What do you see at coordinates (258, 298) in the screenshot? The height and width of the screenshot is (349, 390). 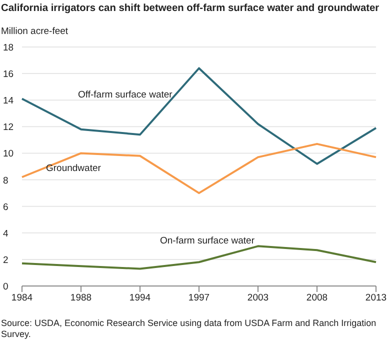 I see `x-tick-label: 2003` at bounding box center [258, 298].